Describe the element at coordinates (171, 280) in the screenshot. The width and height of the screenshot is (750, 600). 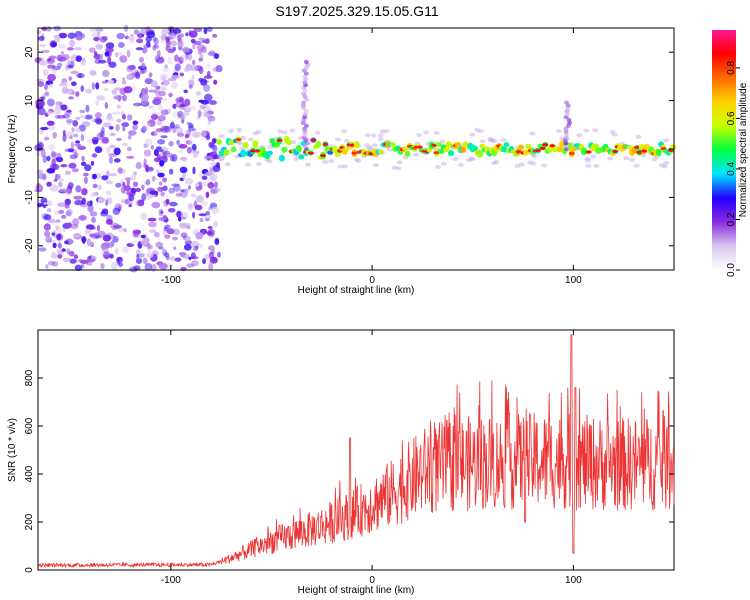
I see `spec-xtick-label: -100` at that location.